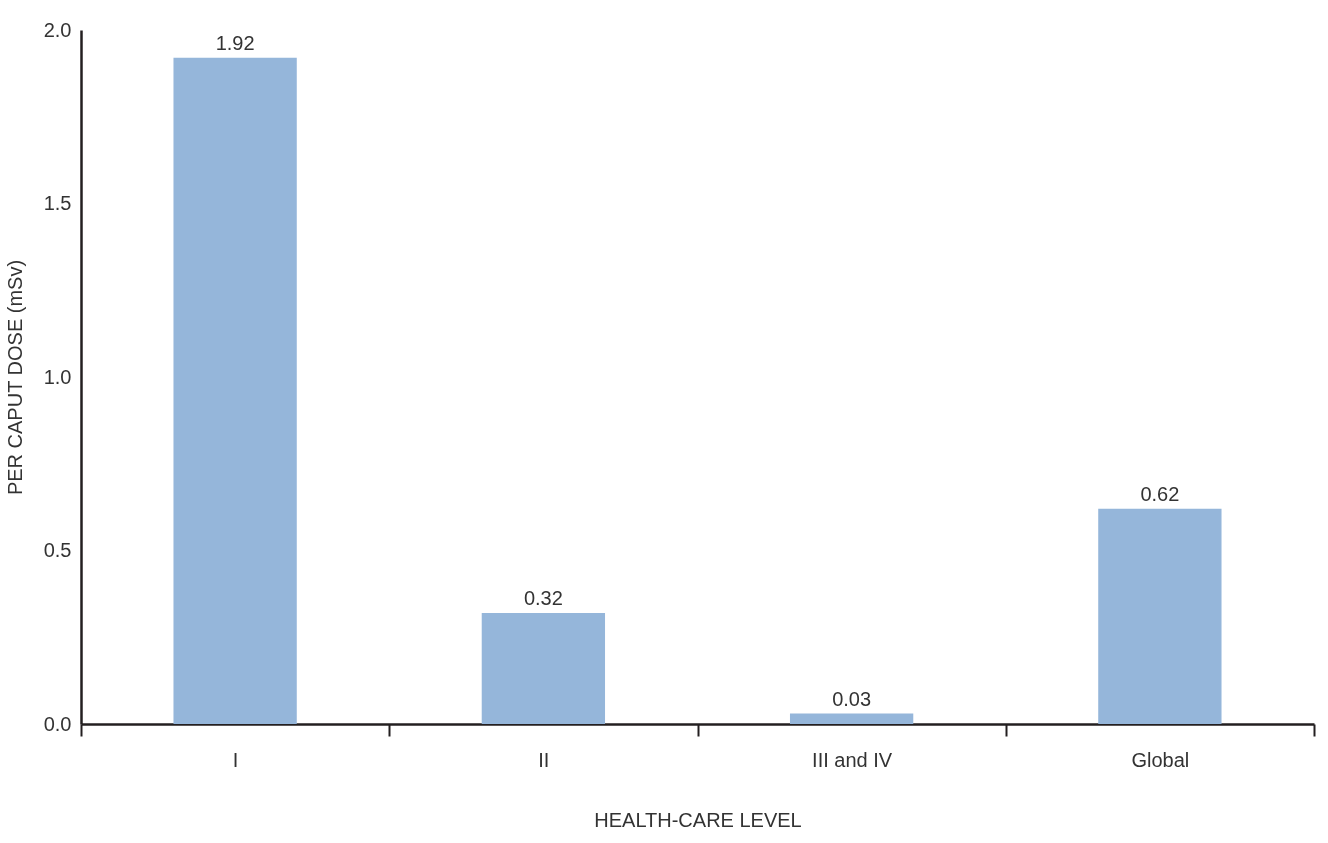 The width and height of the screenshot is (1328, 843). I want to click on y-tick-label: 2.0, so click(57, 29).